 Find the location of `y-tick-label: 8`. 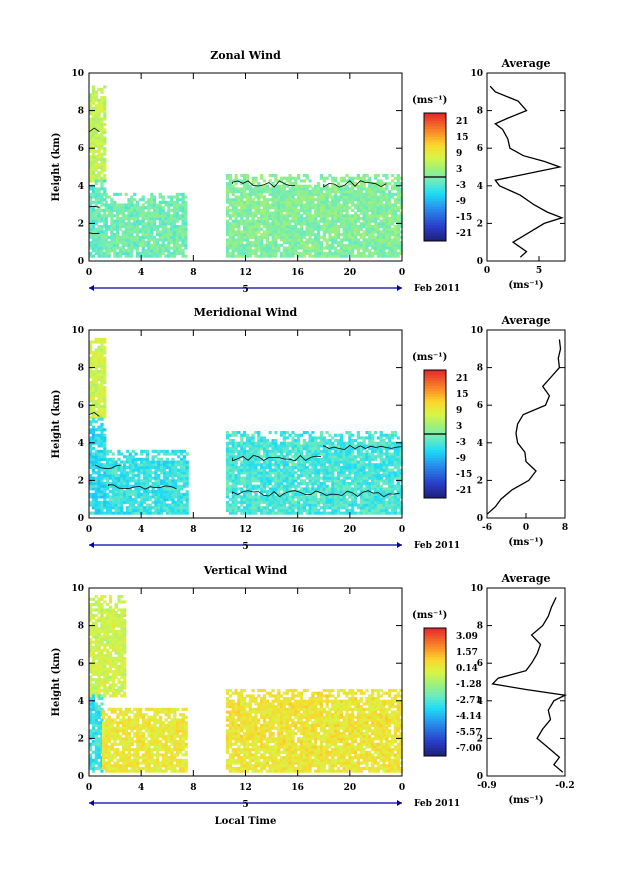

y-tick-label: 8 is located at coordinates (81, 112).